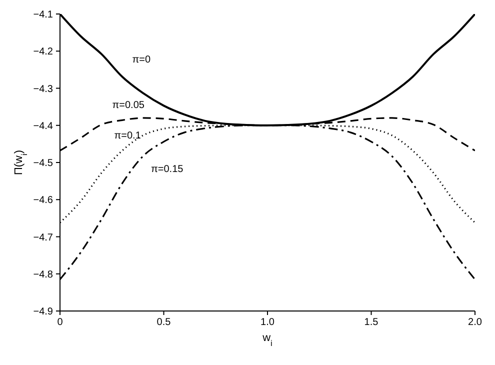 This screenshot has height=365, width=495. I want to click on x-tick-label: 0, so click(60, 322).